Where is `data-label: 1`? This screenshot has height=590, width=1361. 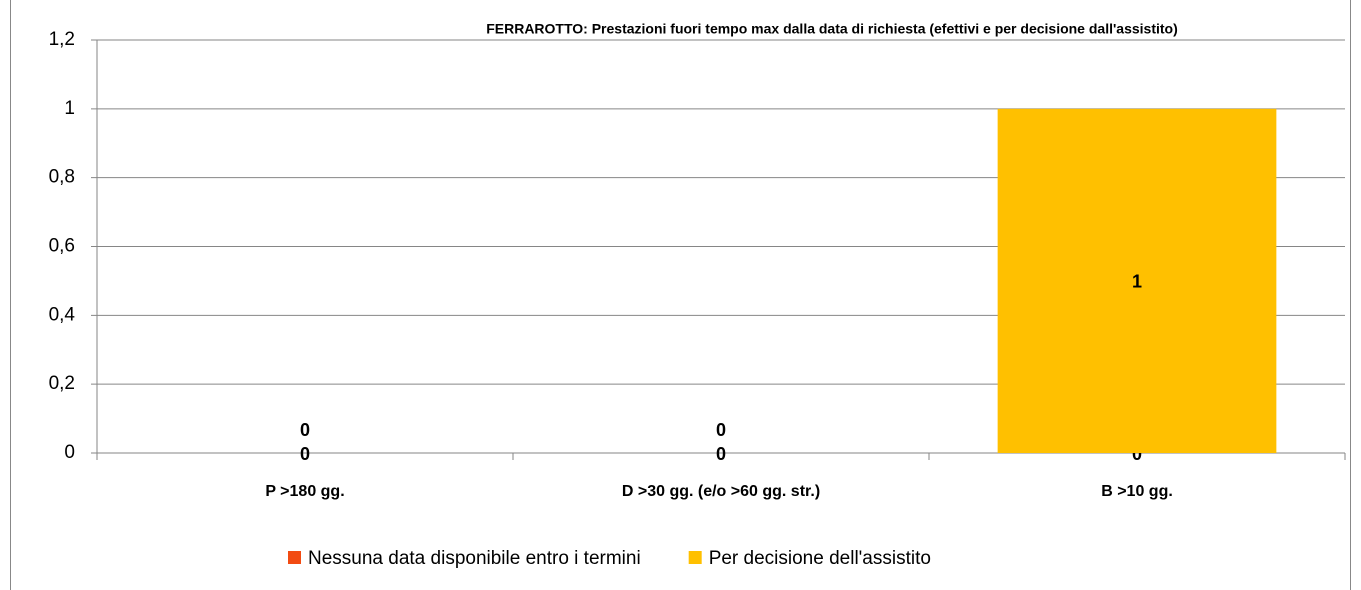 data-label: 1 is located at coordinates (1137, 282).